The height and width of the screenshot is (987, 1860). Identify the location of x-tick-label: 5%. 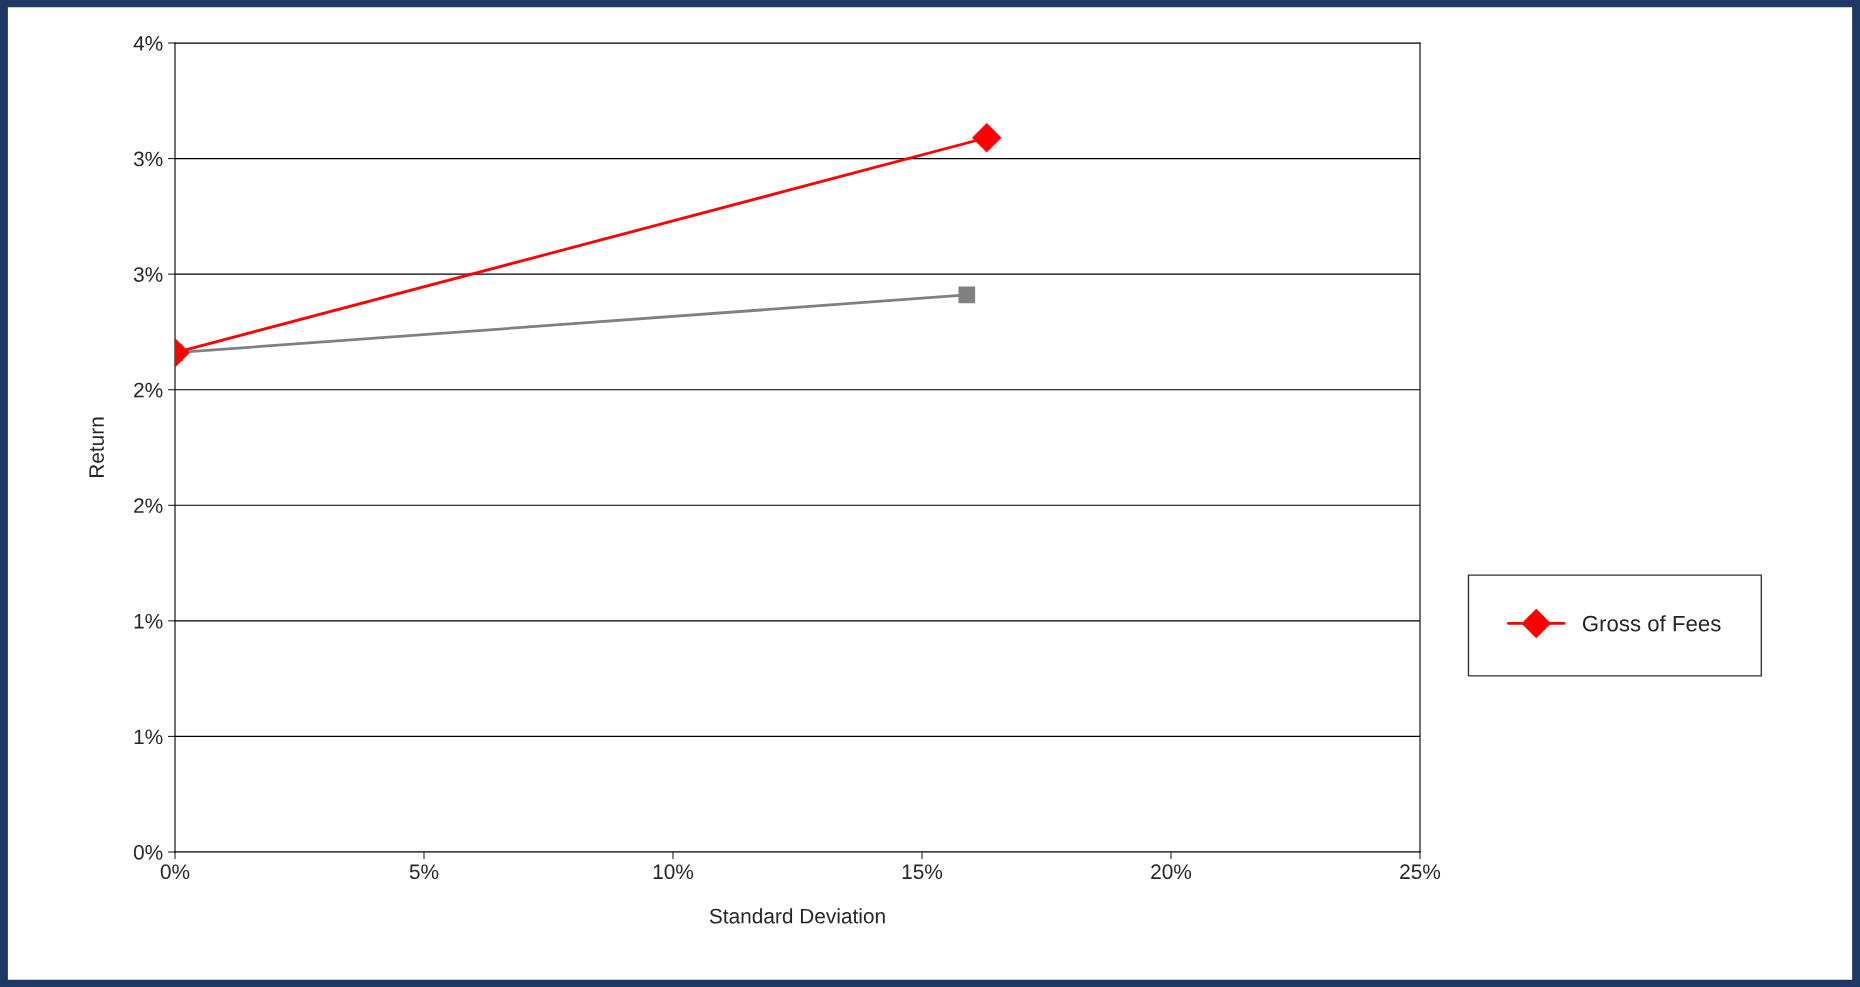
(424, 872).